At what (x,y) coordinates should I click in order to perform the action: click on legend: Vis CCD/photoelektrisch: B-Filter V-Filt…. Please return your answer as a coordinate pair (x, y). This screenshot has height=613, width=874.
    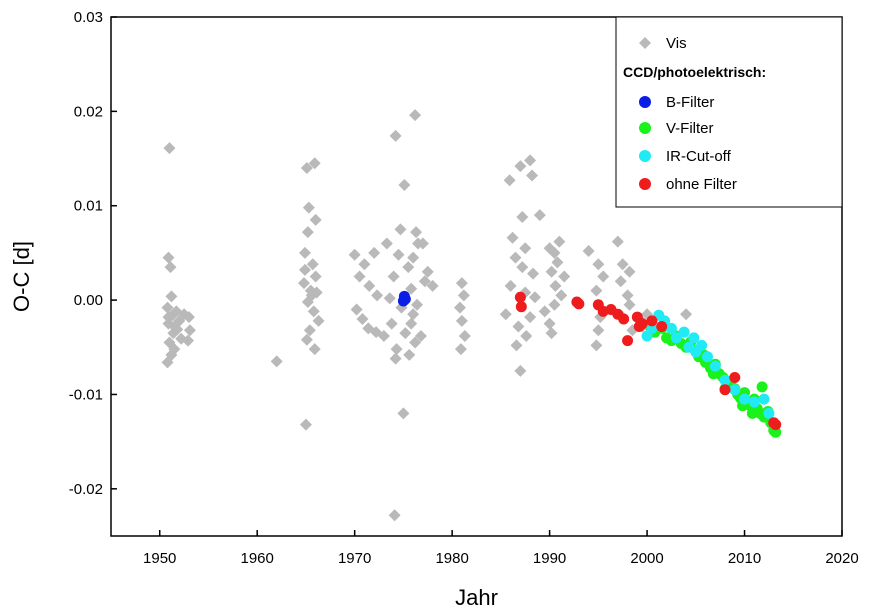
    Looking at the image, I should click on (729, 112).